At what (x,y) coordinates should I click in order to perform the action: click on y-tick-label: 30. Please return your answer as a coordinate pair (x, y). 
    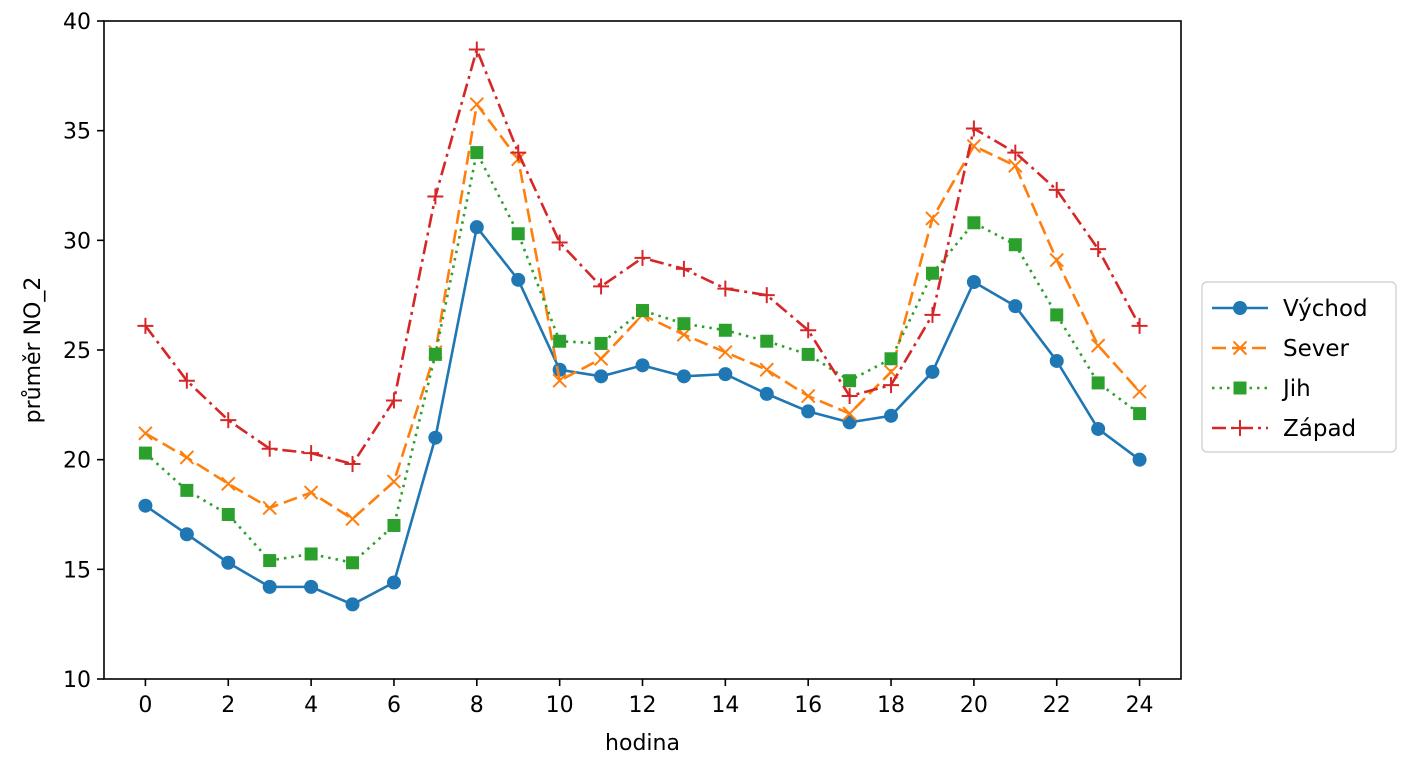
    Looking at the image, I should click on (77, 241).